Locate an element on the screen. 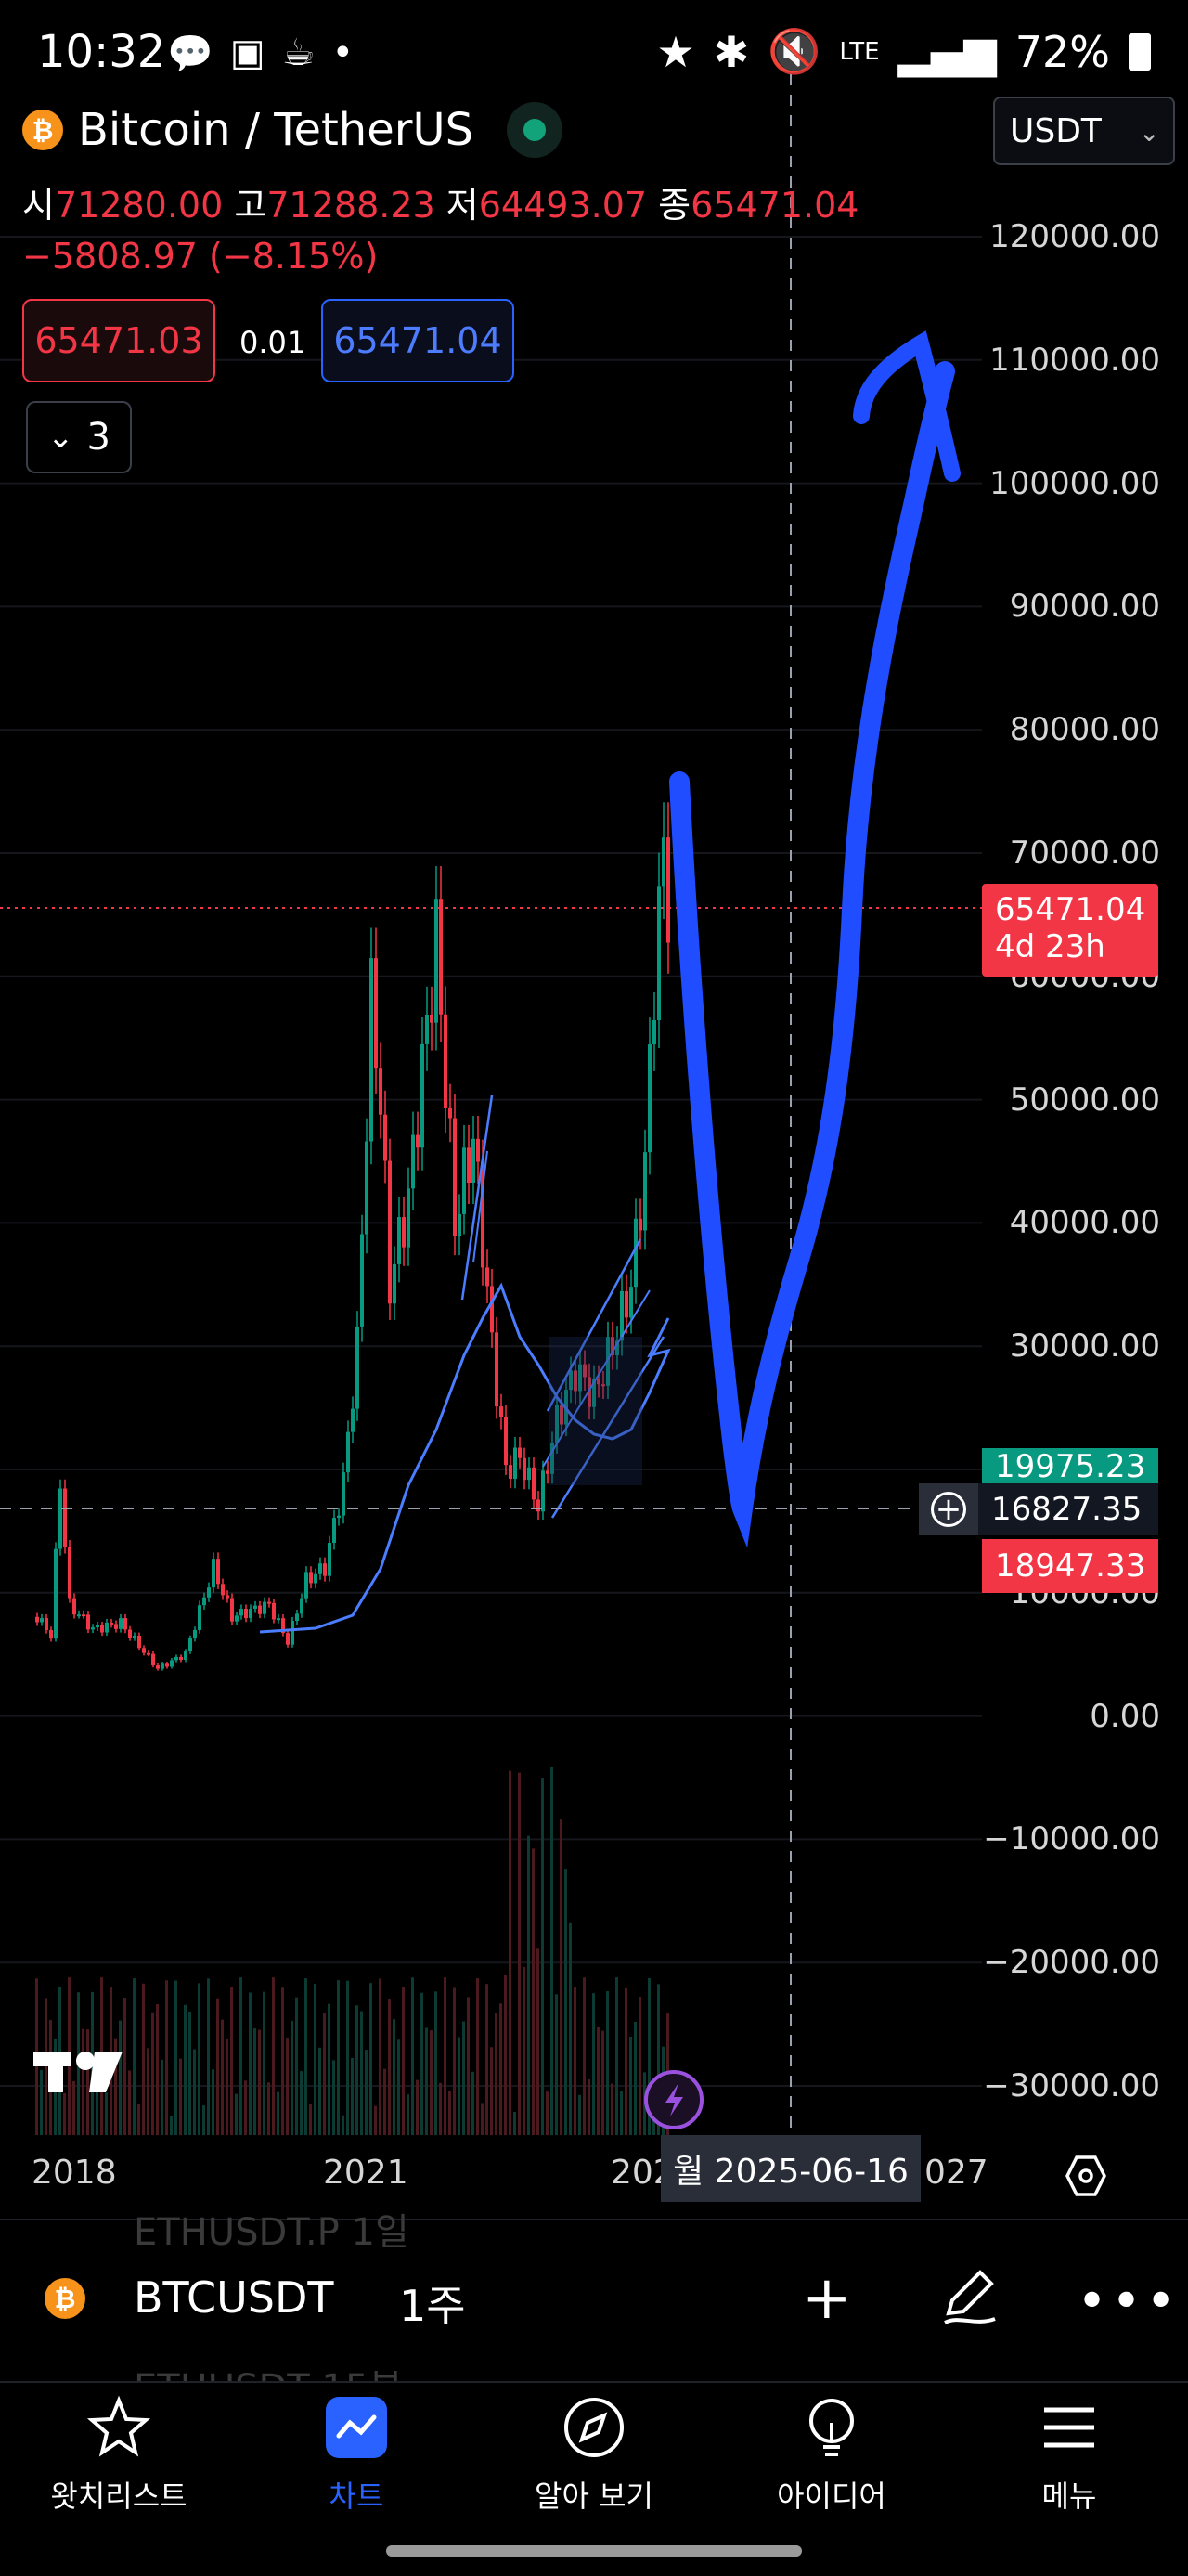 The height and width of the screenshot is (2576, 1188). indicators-toggle: ⌄ 3 is located at coordinates (79, 437).